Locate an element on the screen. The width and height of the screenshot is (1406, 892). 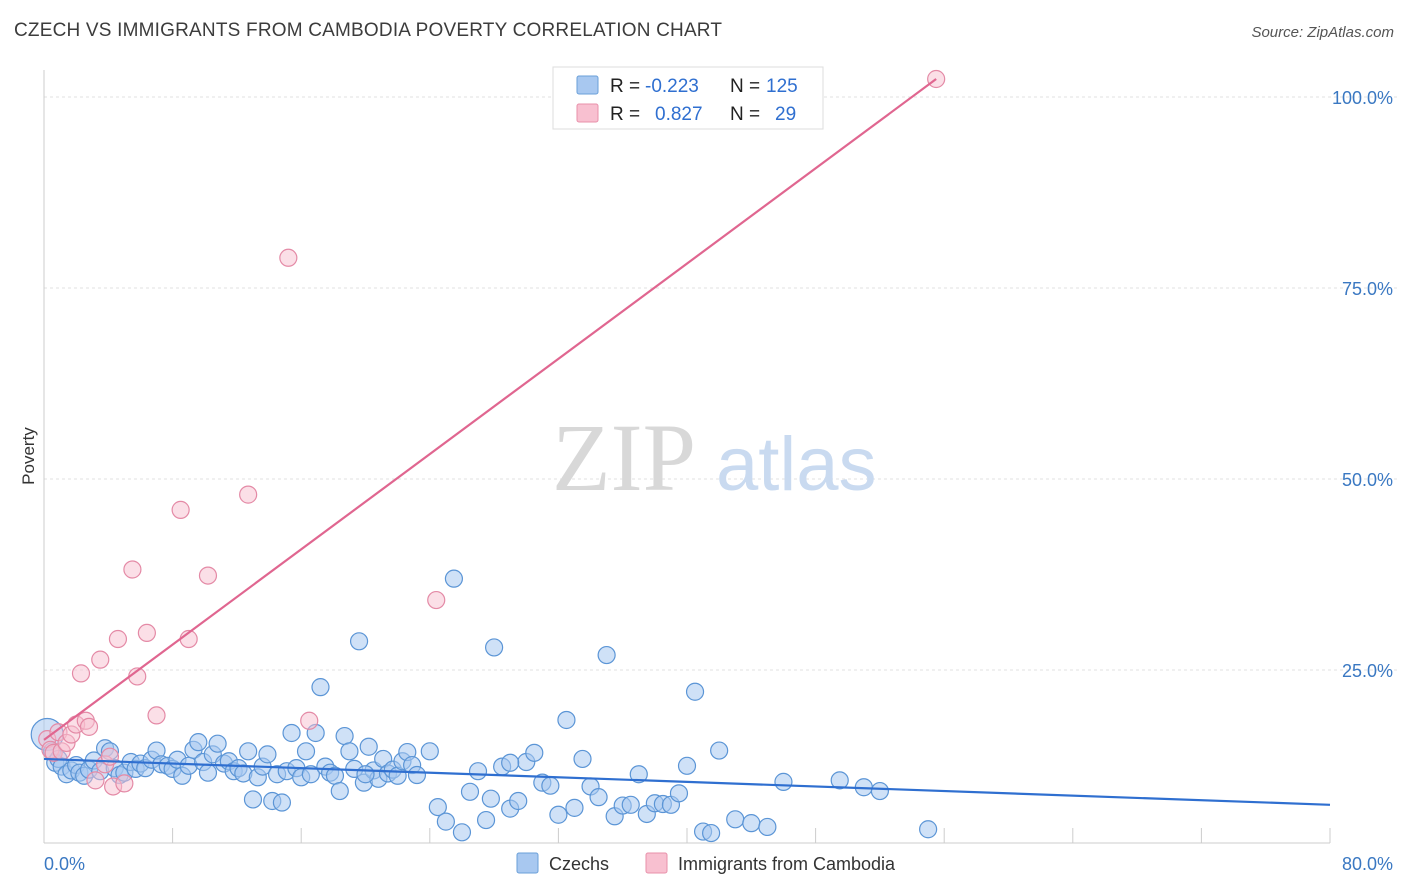
series-legend-swatch-czechs is located at coordinates (527, 863).